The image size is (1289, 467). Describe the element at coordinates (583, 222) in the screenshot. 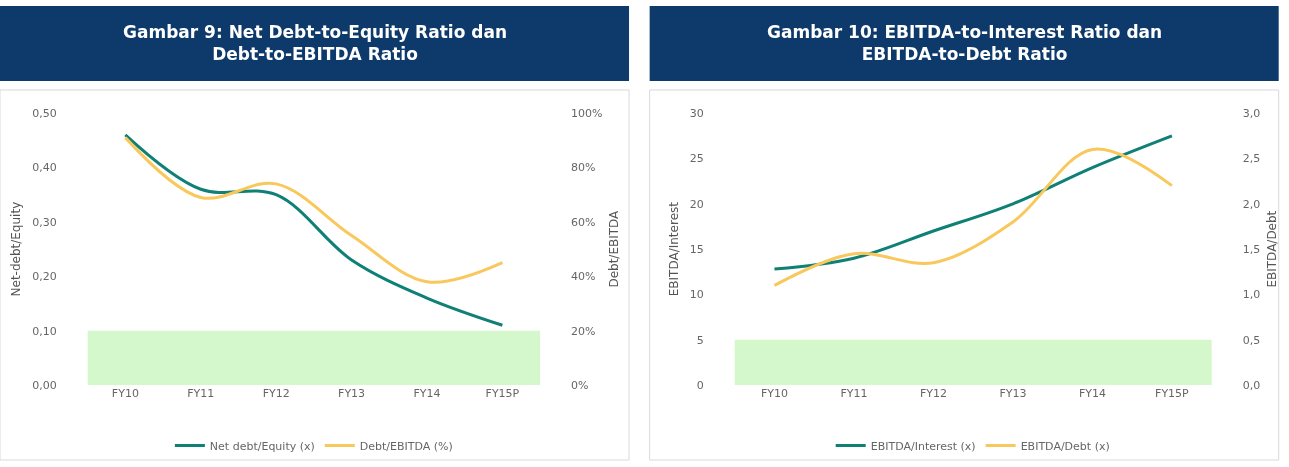

I see `y2-tick-label: 60%` at that location.